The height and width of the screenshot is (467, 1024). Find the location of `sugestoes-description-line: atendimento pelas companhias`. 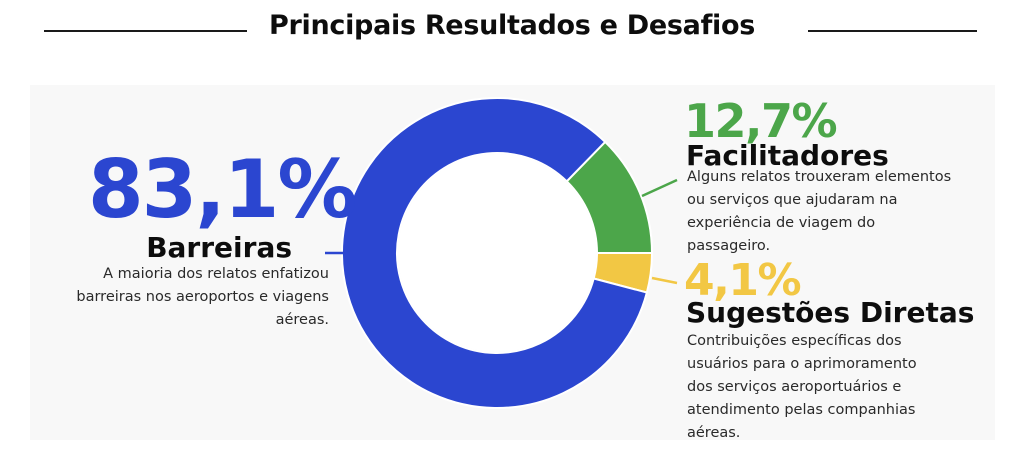

sugestoes-description-line: atendimento pelas companhias is located at coordinates (801, 410).